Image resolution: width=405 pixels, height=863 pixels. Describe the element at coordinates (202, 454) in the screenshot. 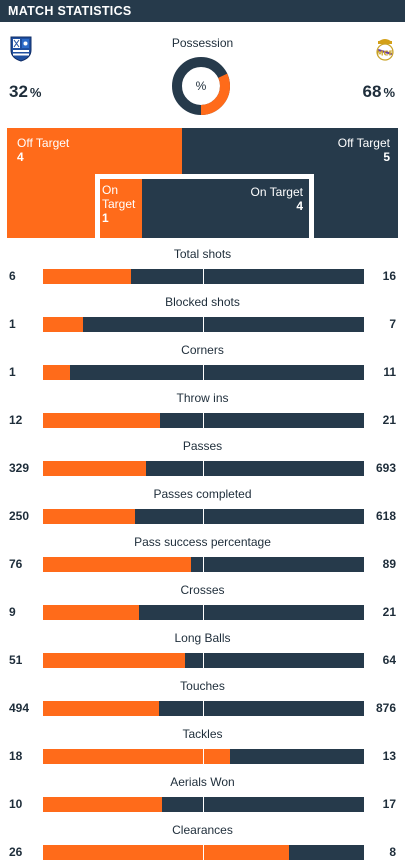

I see `stat-row: Passes 329 693` at that location.